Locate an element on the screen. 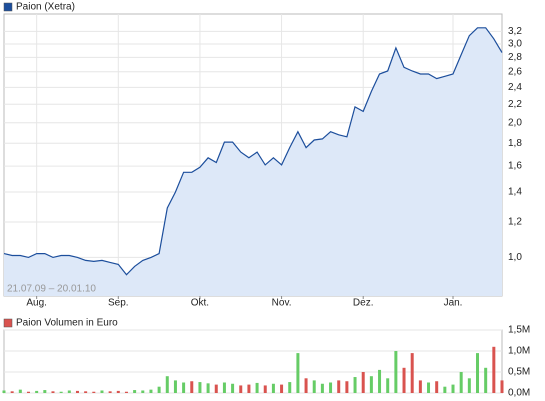 Image resolution: width=545 pixels, height=401 pixels. y-tick-label: 2,0 is located at coordinates (515, 122).